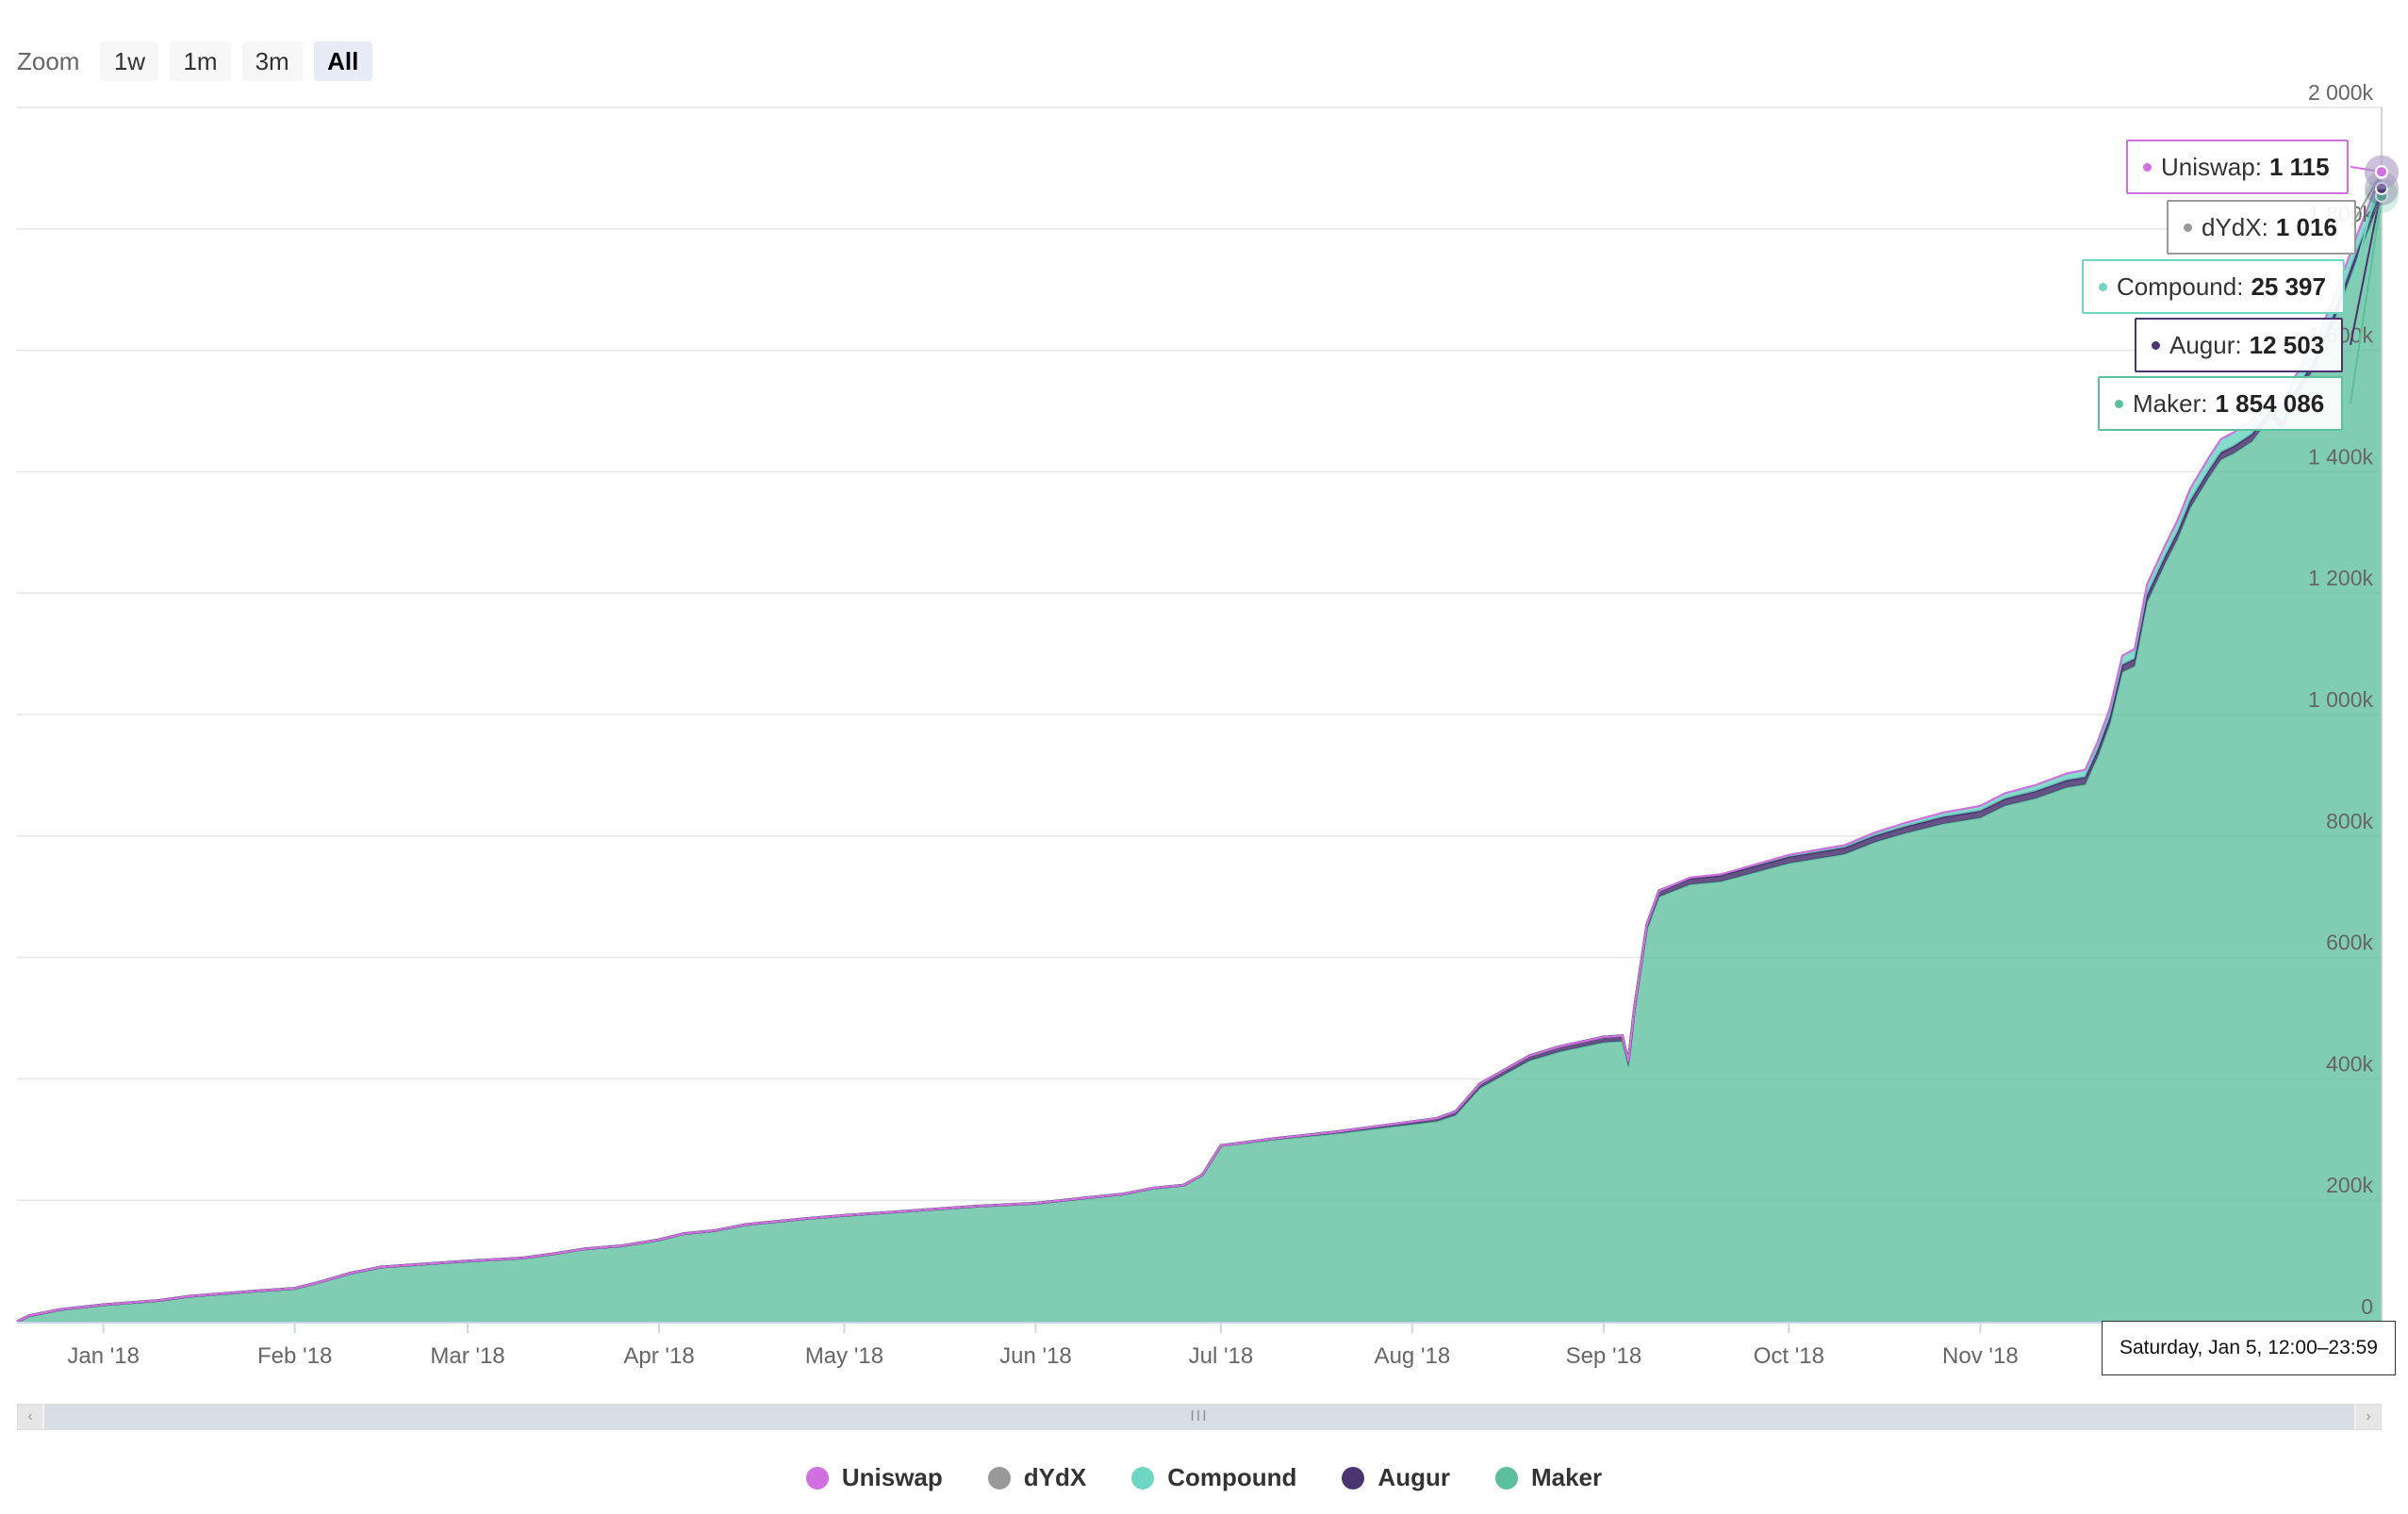 The width and height of the screenshot is (2408, 1514). I want to click on legend-label: Maker, so click(1566, 1477).